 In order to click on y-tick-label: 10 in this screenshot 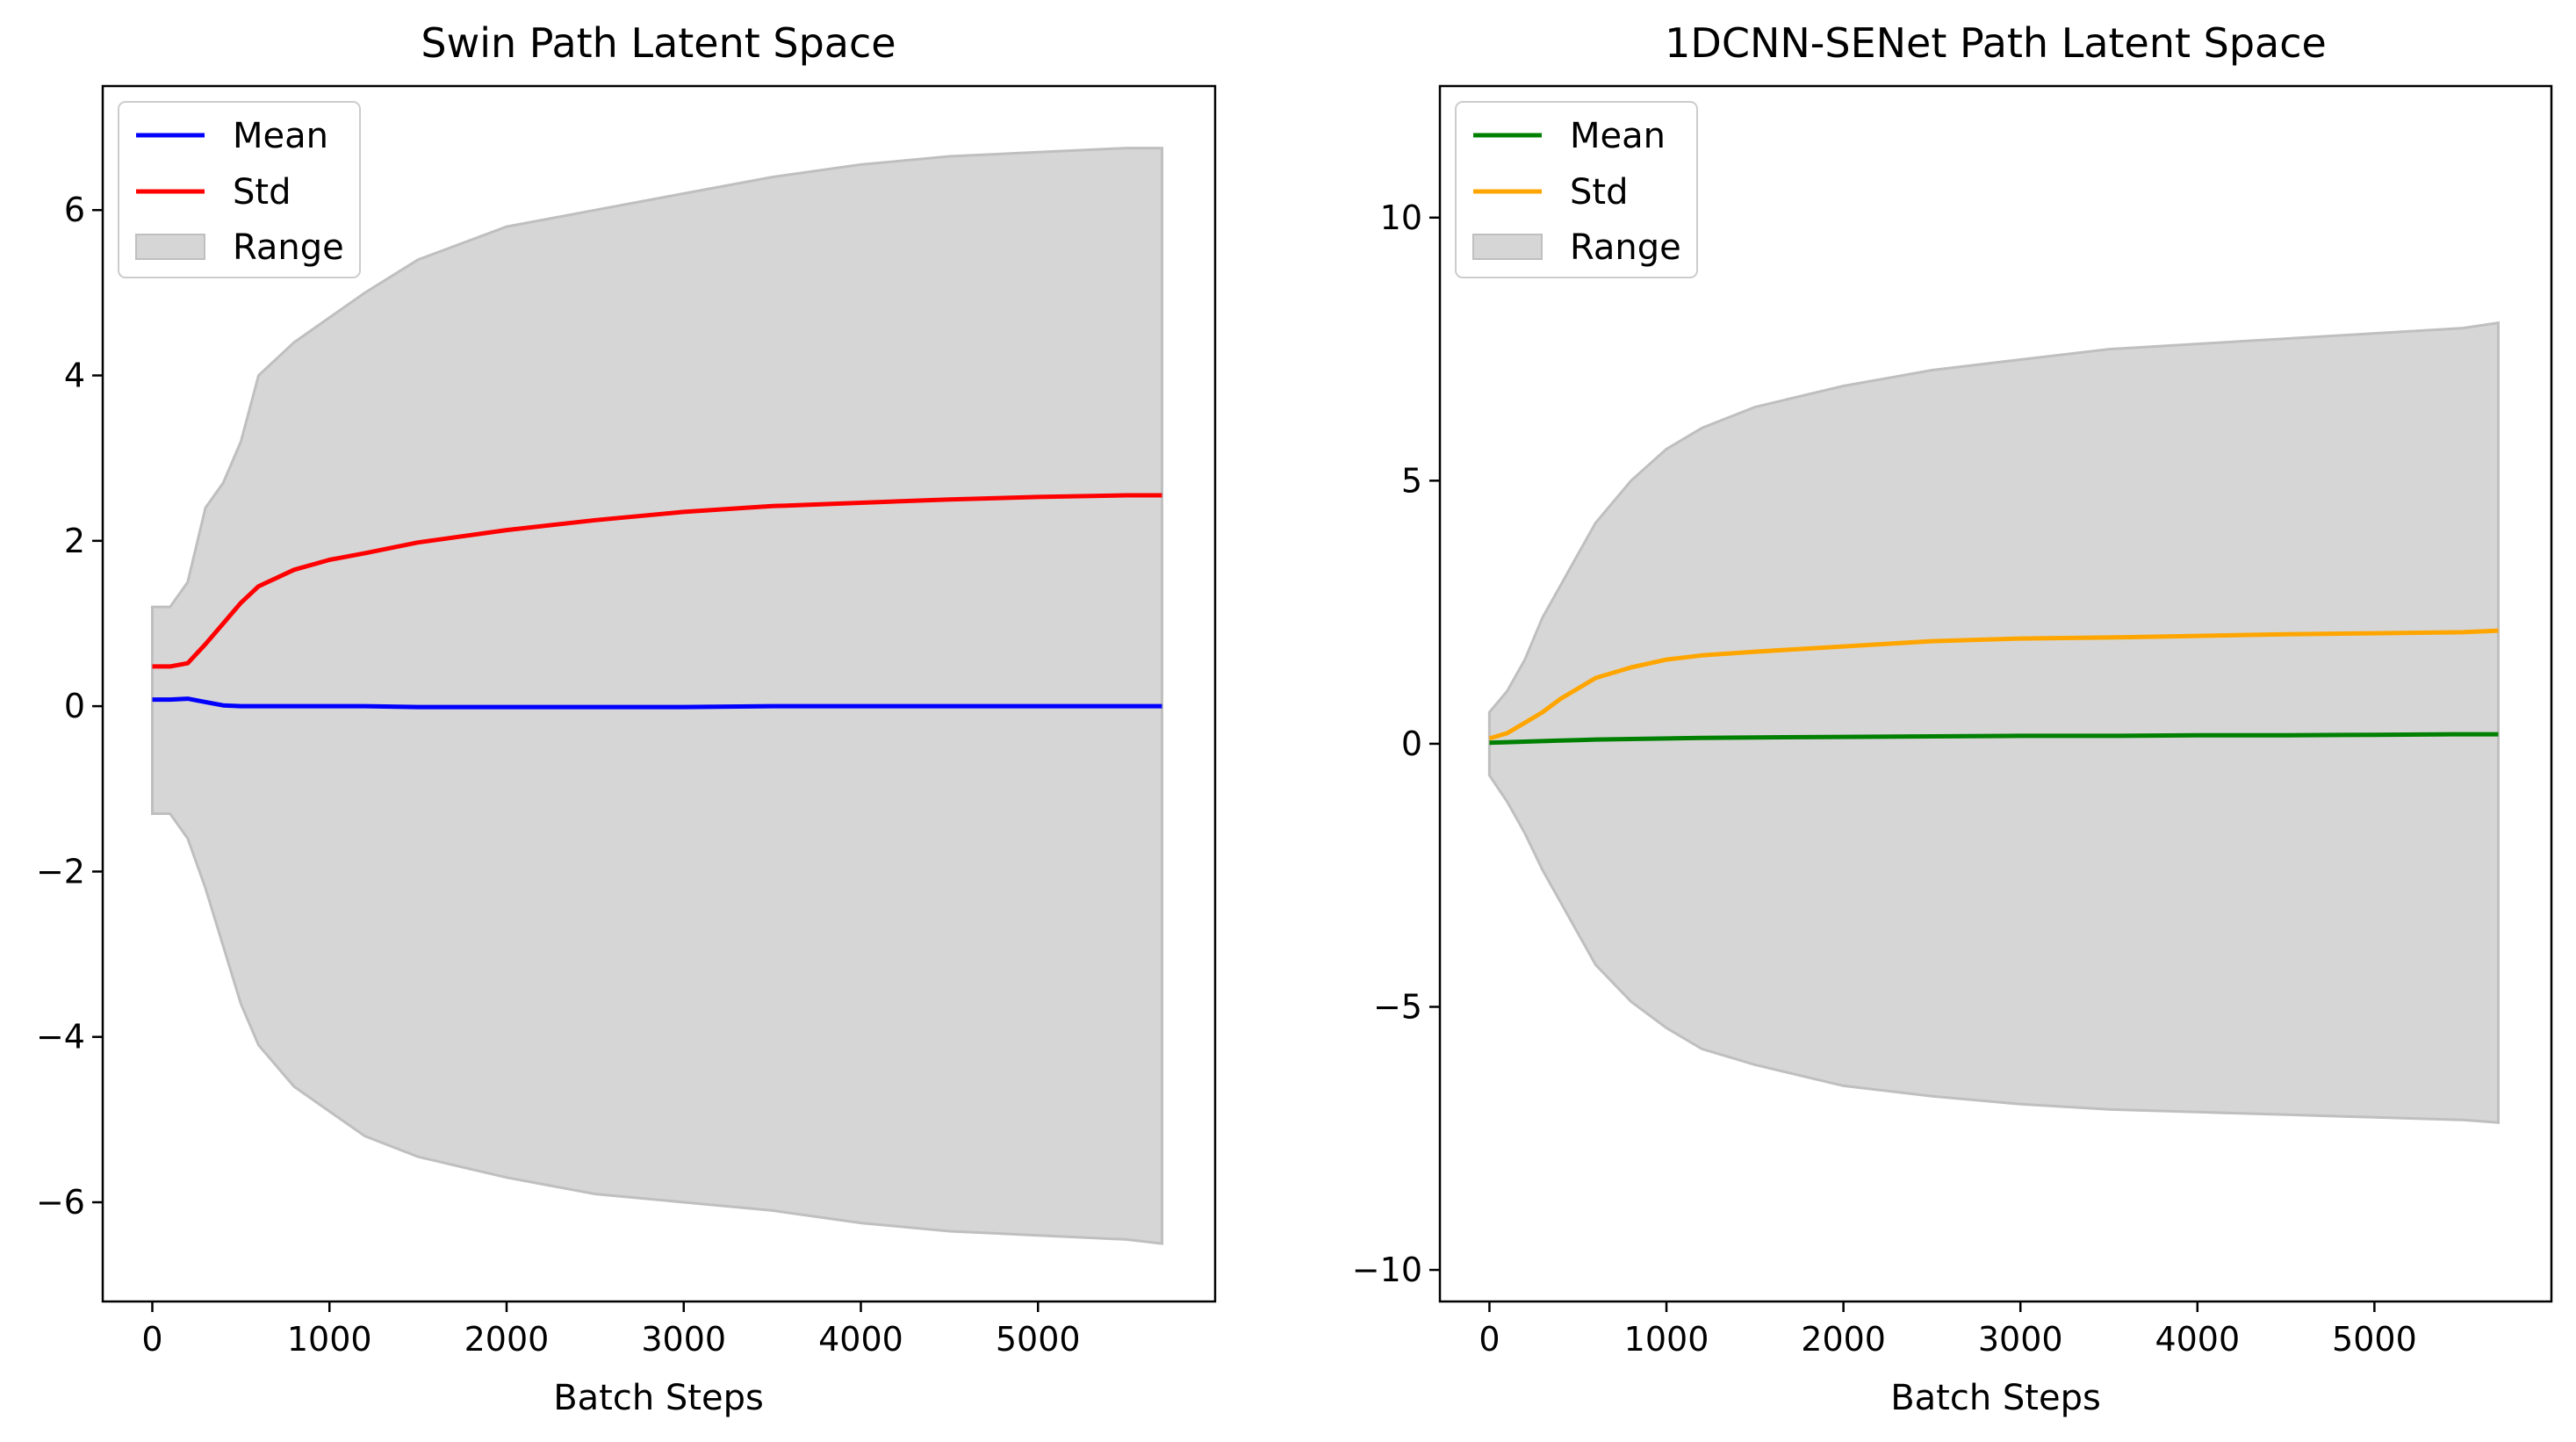, I will do `click(1401, 217)`.